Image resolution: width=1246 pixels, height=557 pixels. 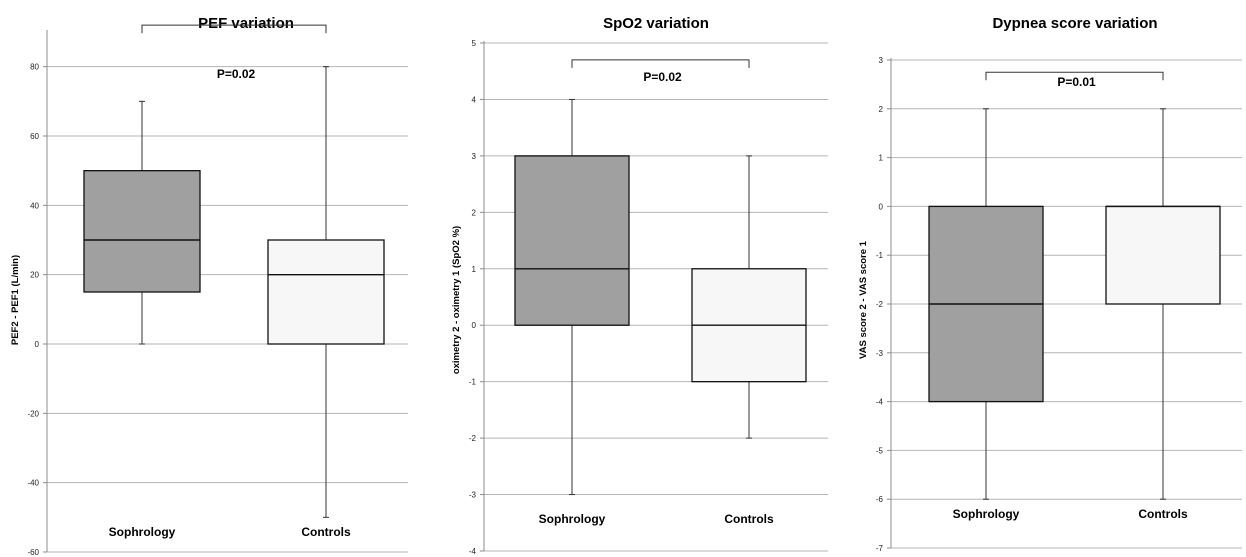 I want to click on y-tick-label: -6, so click(x=880, y=499).